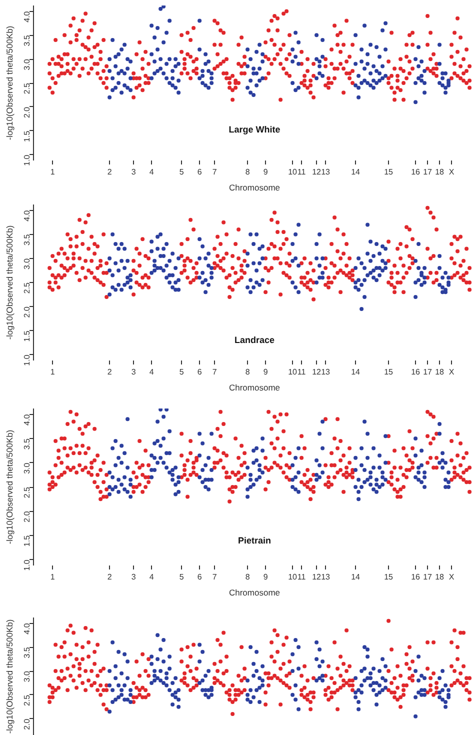 This screenshot has width=475, height=735. What do you see at coordinates (255, 540) in the screenshot?
I see `text: Pietrain` at bounding box center [255, 540].